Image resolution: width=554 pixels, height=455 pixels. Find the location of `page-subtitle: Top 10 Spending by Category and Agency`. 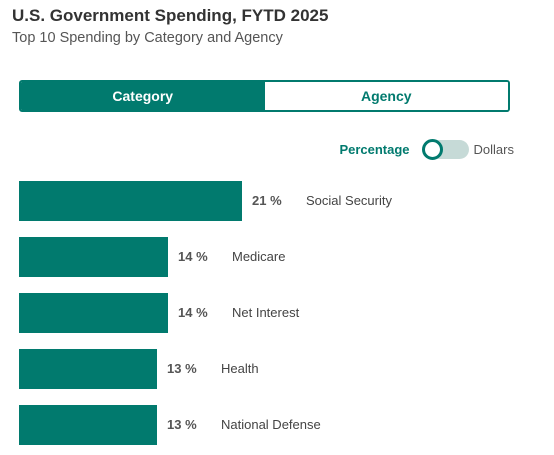

page-subtitle: Top 10 Spending by Category and Agency is located at coordinates (147, 38).